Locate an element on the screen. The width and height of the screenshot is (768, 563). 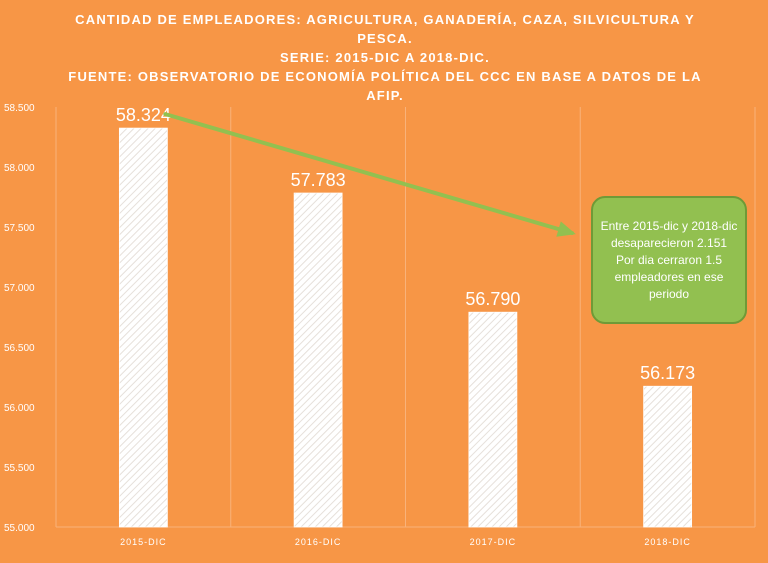
annotation-arrow-head is located at coordinates (566, 229).